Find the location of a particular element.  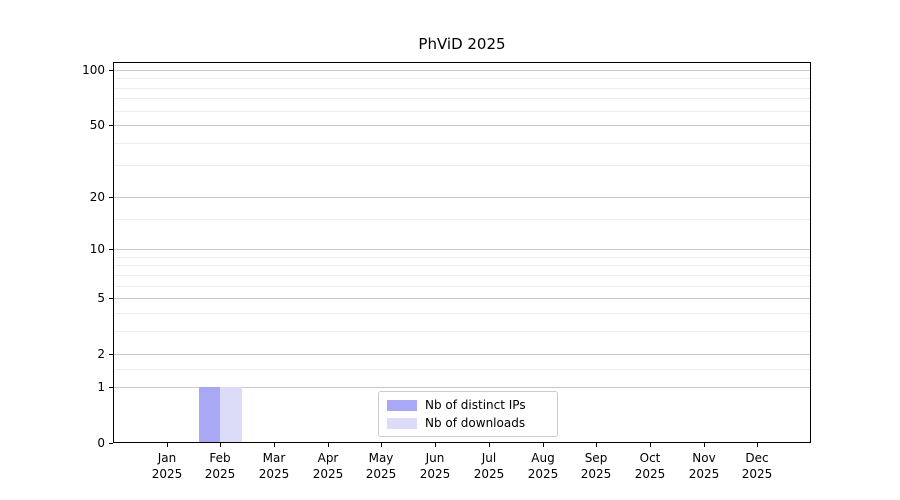

x-tick-label-line: May is located at coordinates (381, 458).